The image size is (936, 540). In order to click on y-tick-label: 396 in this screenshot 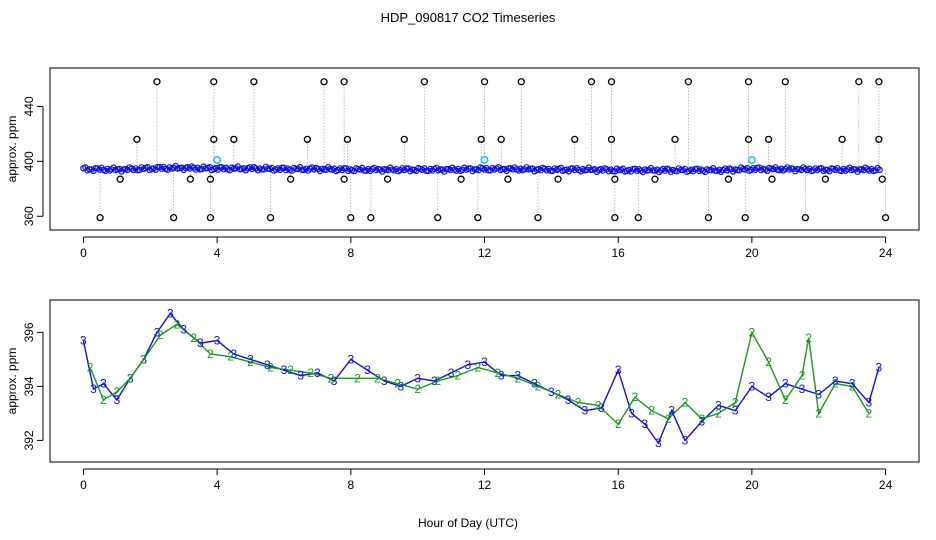, I will do `click(29, 332)`.